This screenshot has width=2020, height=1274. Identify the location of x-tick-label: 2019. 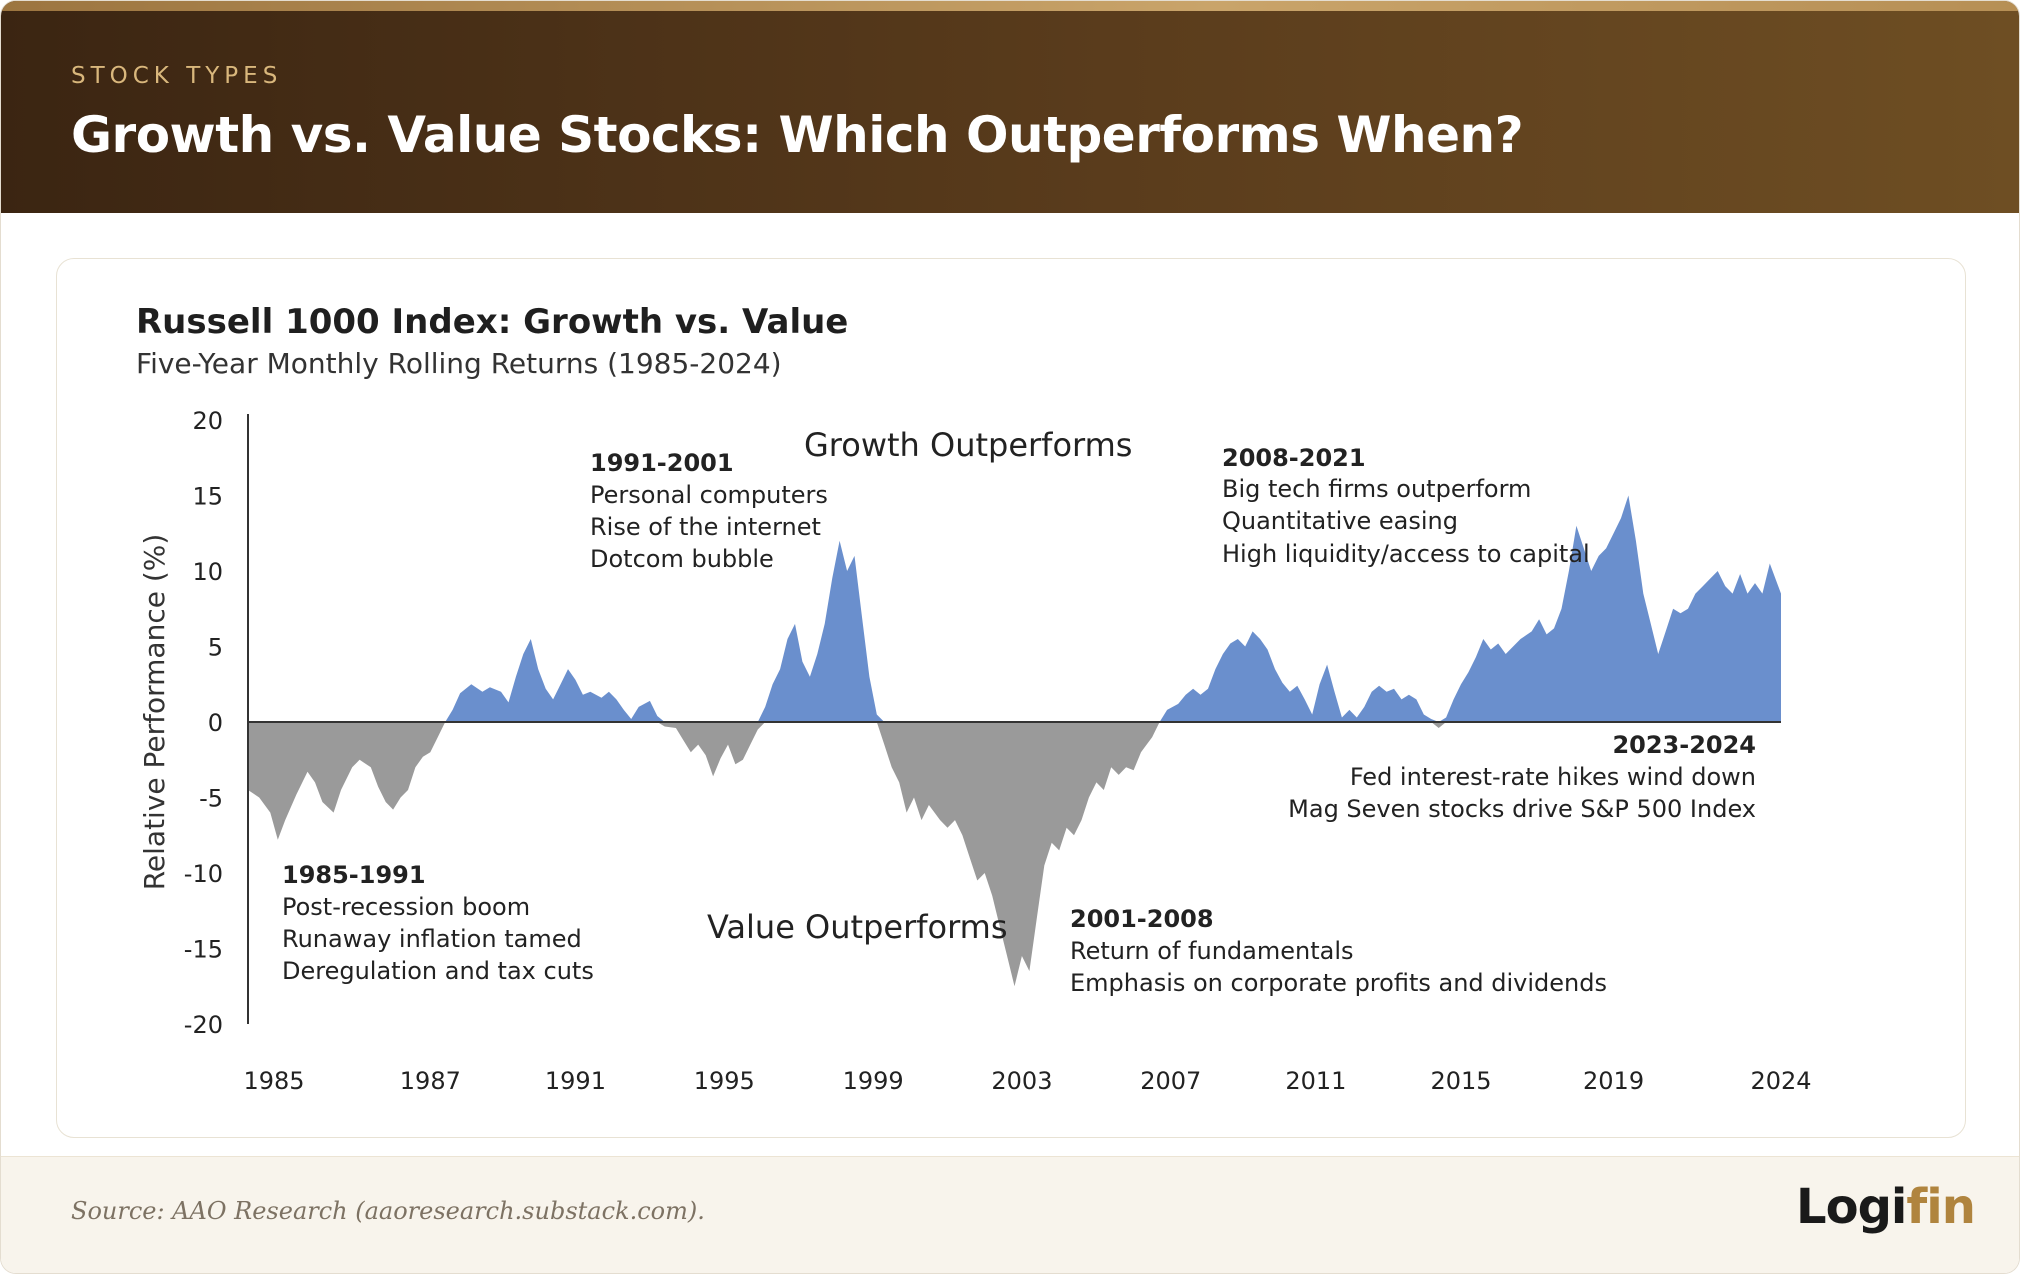
(1613, 1081).